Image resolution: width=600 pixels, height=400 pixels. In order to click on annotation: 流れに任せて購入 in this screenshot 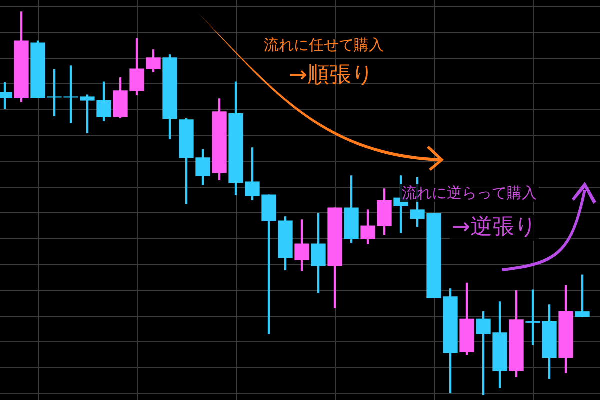, I will do `click(324, 45)`.